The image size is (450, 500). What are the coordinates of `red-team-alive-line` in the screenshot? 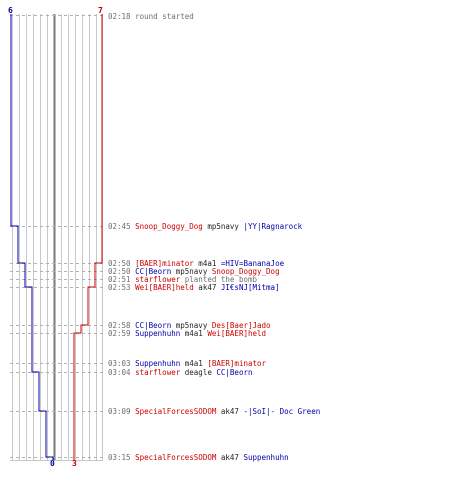 It's located at (88, 237).